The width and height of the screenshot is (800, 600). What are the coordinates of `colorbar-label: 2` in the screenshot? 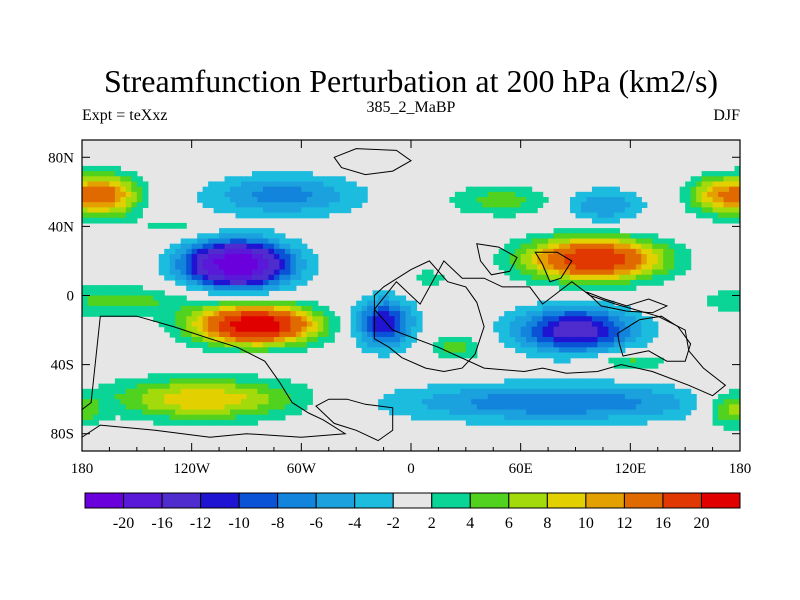 It's located at (432, 523).